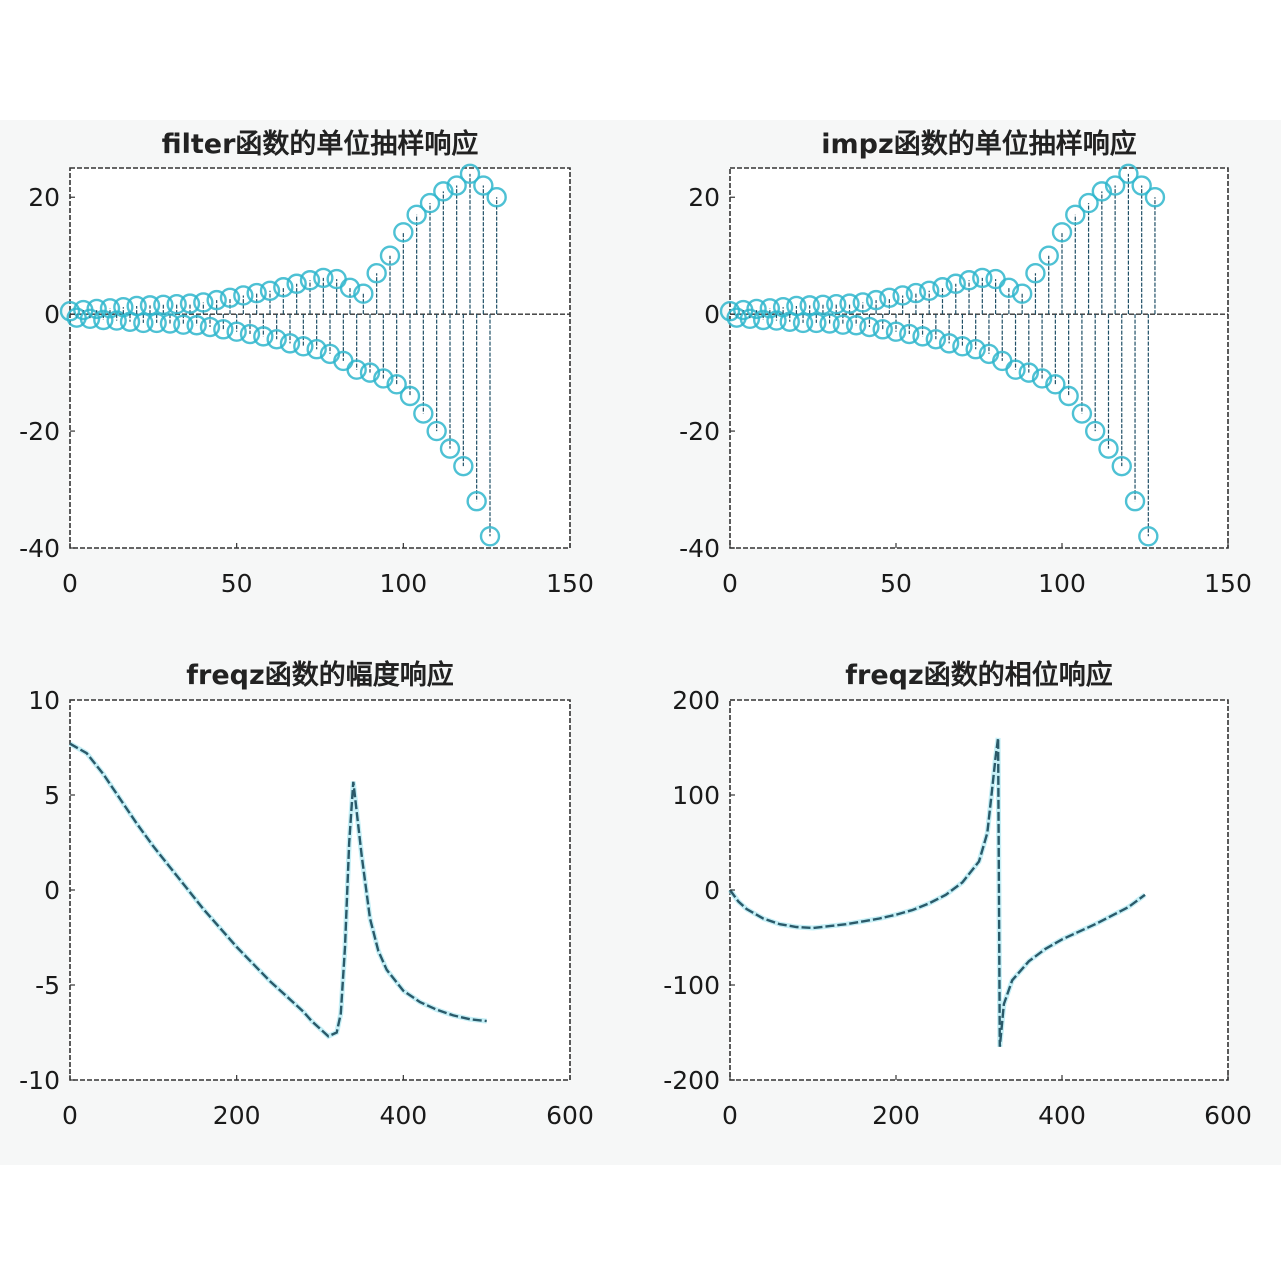 The height and width of the screenshot is (1281, 1281). What do you see at coordinates (277, 890) in the screenshot?
I see `series-line-glow` at bounding box center [277, 890].